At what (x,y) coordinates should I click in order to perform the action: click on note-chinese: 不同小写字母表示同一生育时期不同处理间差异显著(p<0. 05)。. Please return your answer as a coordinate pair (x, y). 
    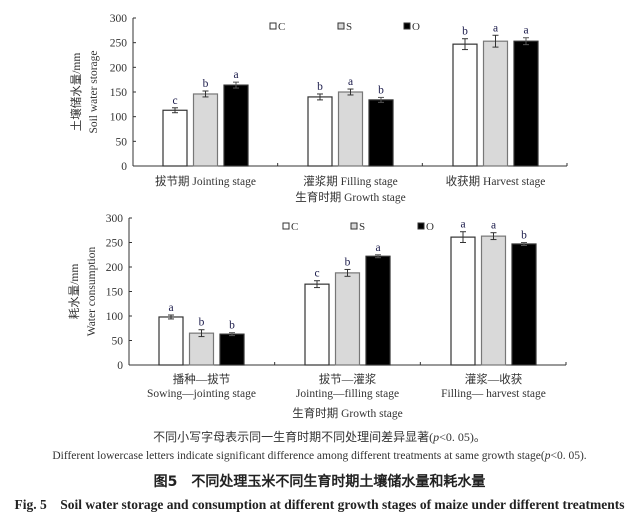
    Looking at the image, I should click on (319, 436).